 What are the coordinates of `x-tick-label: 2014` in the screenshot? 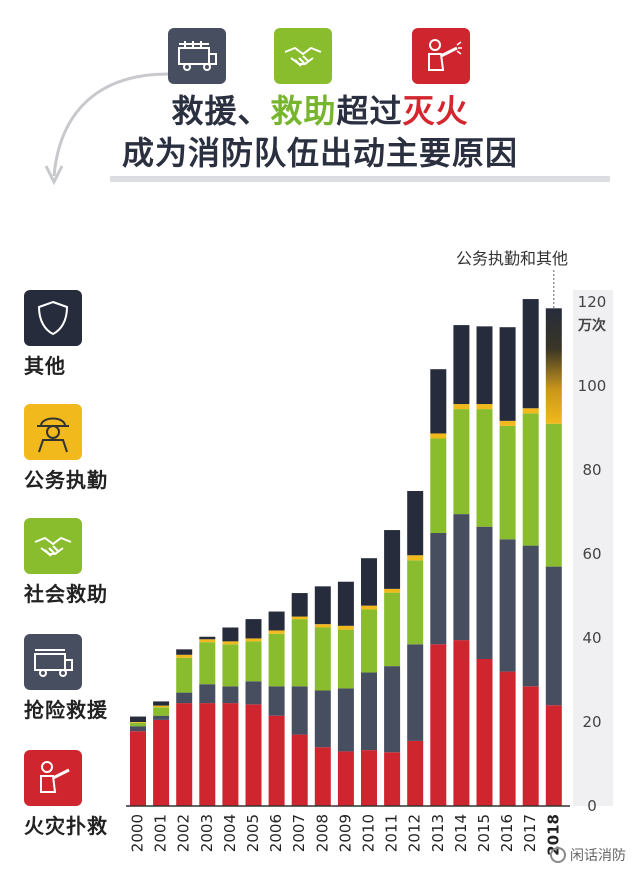 It's located at (461, 833).